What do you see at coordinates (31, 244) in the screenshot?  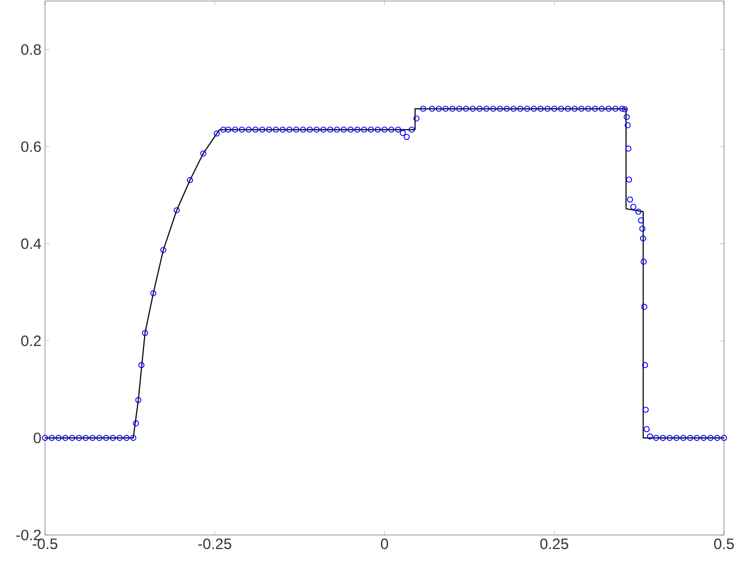 I see `y-tick-label: 0.4` at bounding box center [31, 244].